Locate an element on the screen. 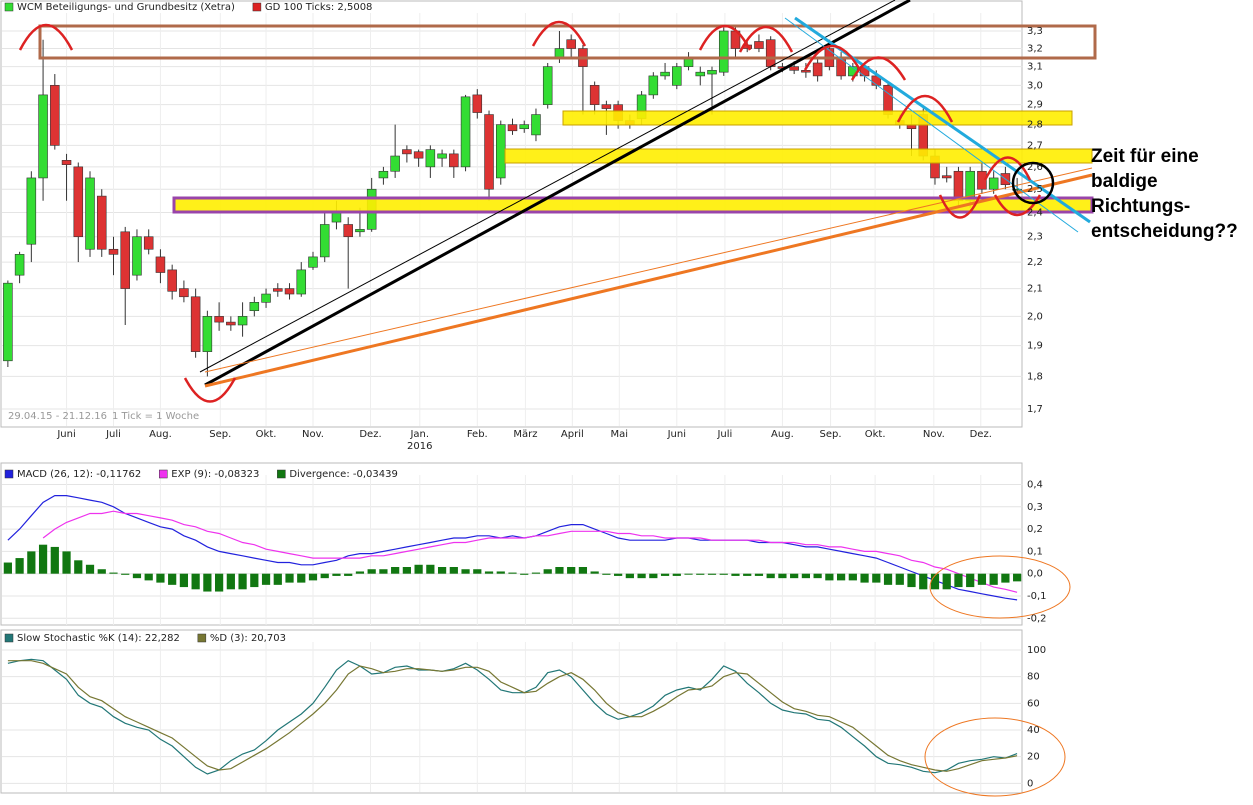  y-tick-label: 3,0 is located at coordinates (1035, 85).